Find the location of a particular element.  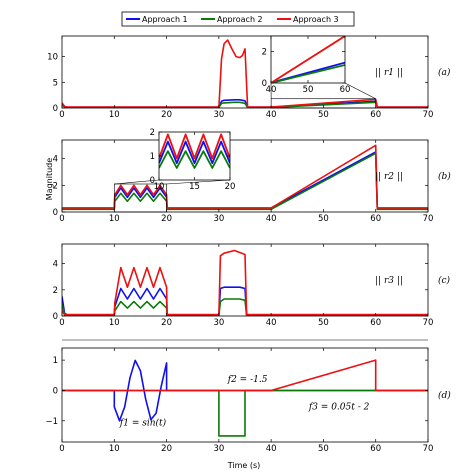

panel-b-ytick-label: 4 is located at coordinates (55, 160).